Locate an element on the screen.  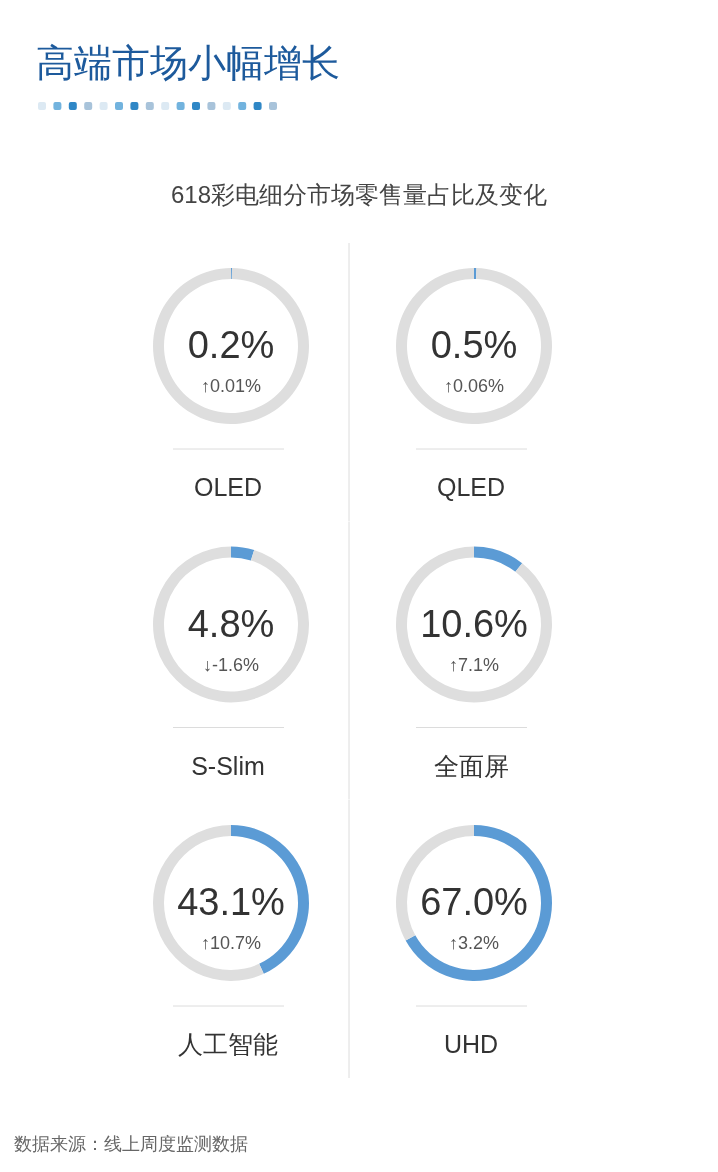
text: ↑0.06% is located at coordinates (474, 386).